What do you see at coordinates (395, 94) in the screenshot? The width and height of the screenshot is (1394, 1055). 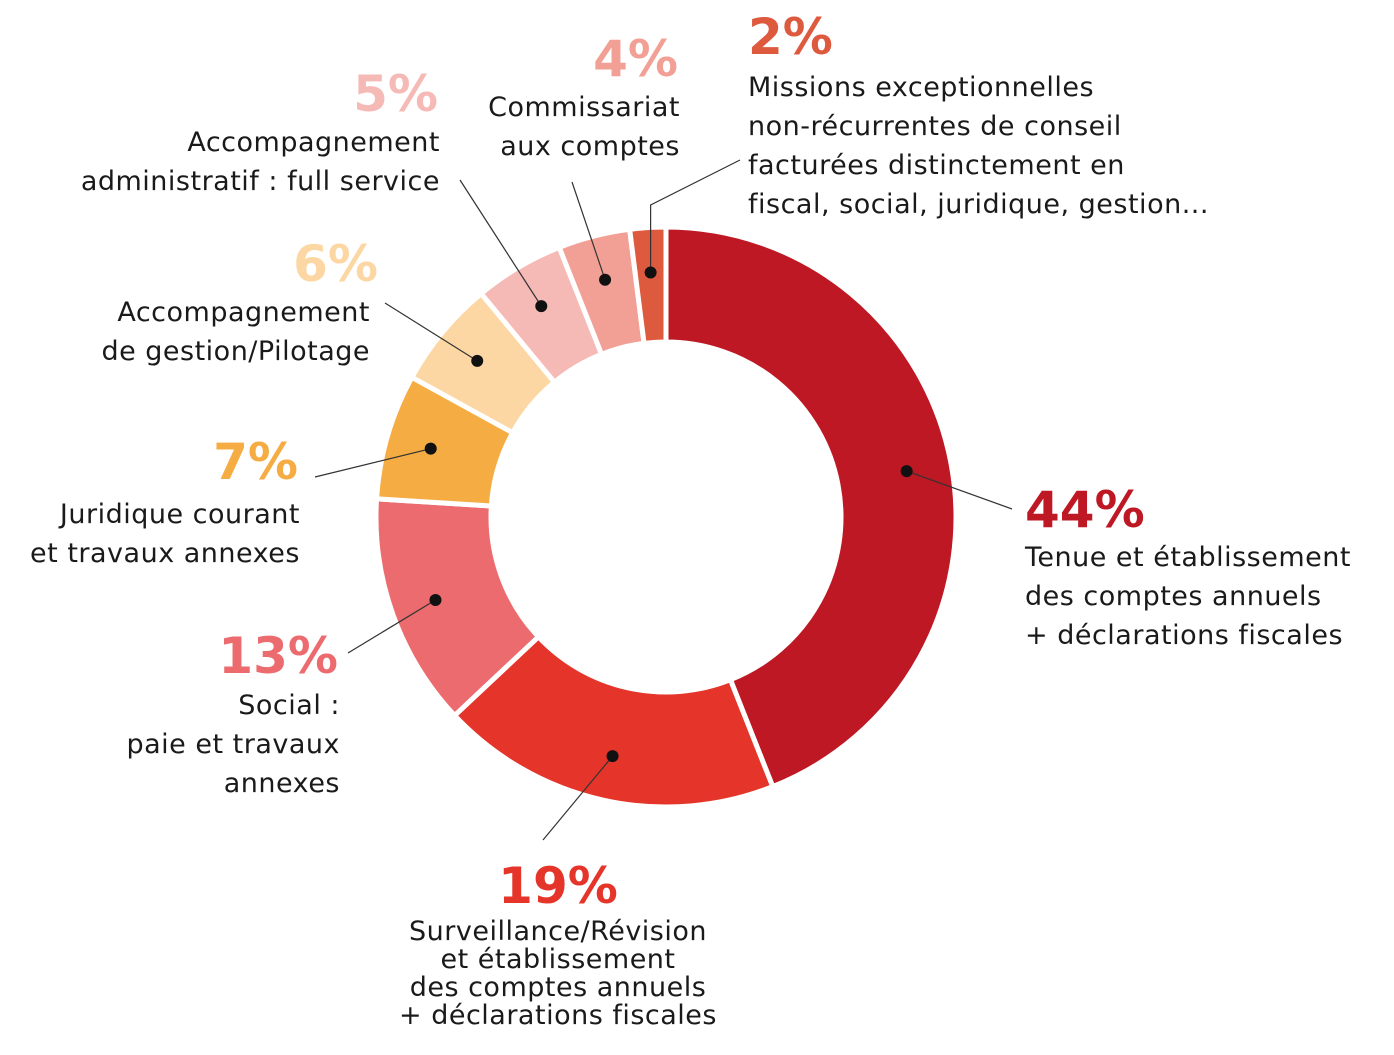 I see `percent-label: 5%` at bounding box center [395, 94].